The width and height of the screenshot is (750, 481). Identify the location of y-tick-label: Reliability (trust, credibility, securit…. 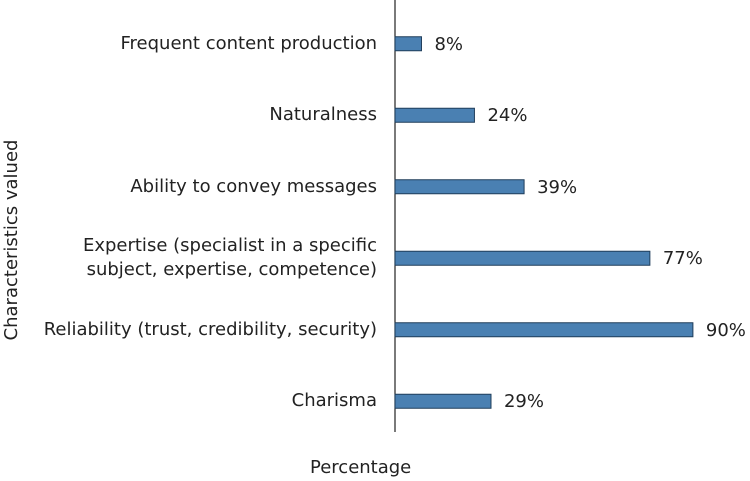
(210, 329).